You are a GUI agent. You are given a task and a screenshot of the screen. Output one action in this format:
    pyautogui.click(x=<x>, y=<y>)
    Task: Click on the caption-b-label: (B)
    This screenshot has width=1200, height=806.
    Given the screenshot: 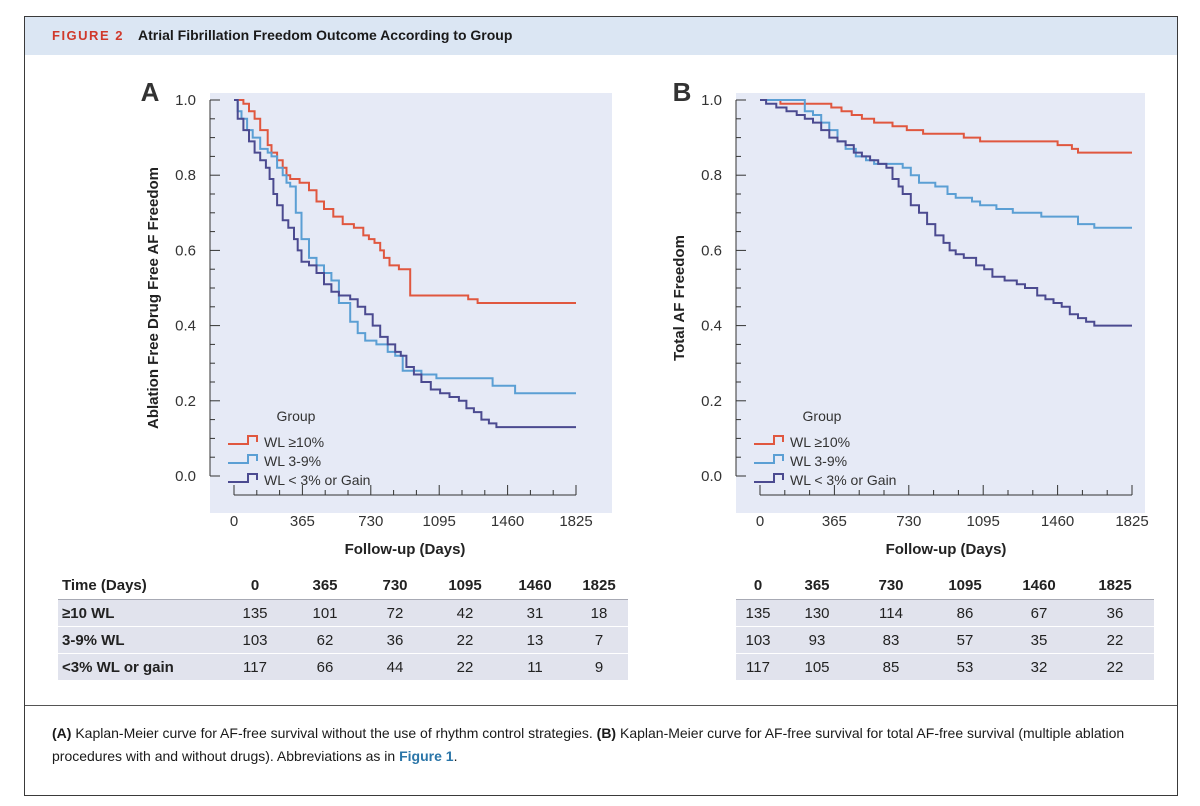 What is the action you would take?
    pyautogui.click(x=606, y=733)
    